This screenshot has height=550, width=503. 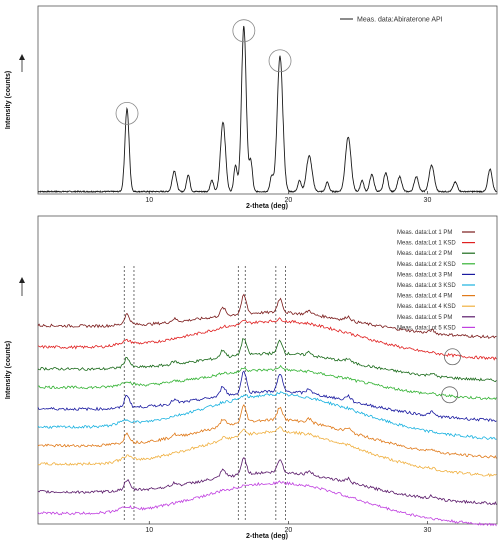 I want to click on series-meas-data-lot-3-pm, so click(x=267, y=396).